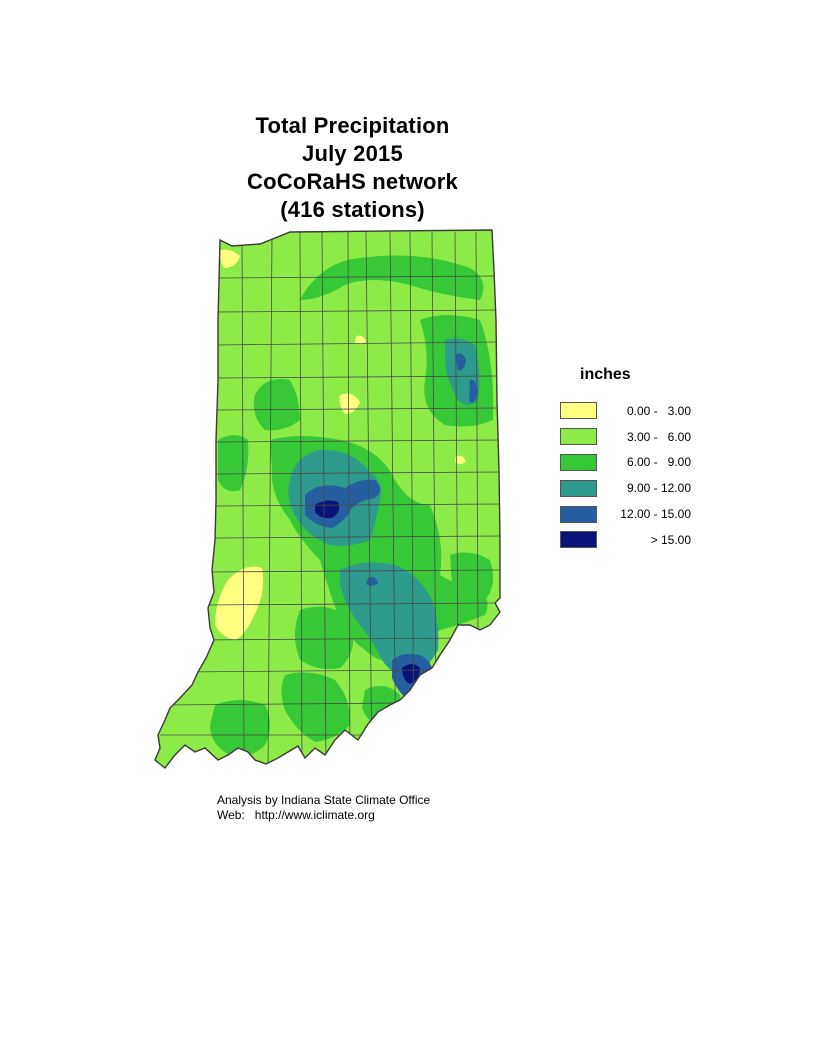 Image resolution: width=816 pixels, height=1056 pixels. I want to click on legend-item: 12.00 - 15.00, so click(630, 514).